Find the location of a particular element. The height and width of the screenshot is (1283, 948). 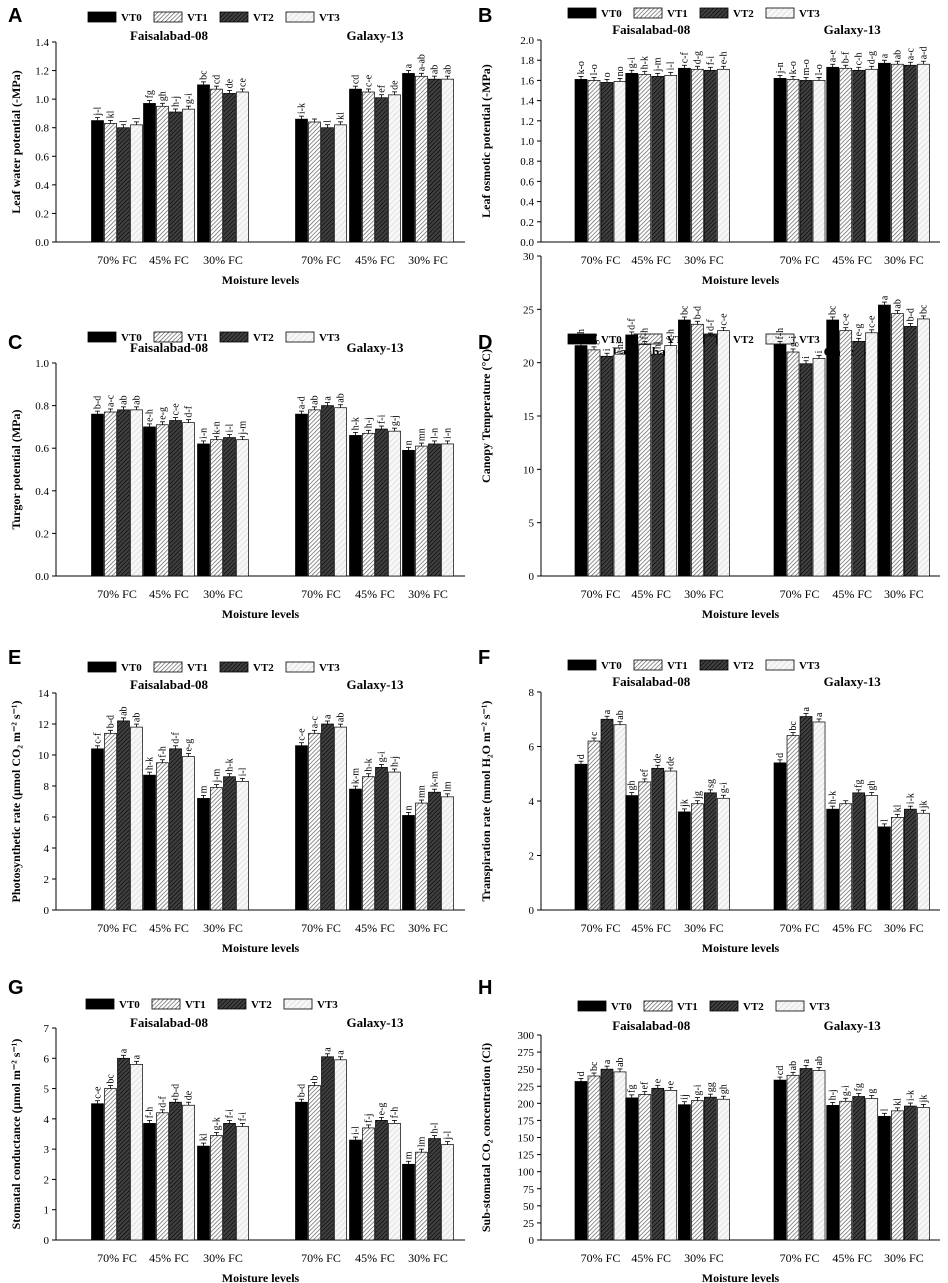

significance-label: gg is located at coordinates (710, 1087).